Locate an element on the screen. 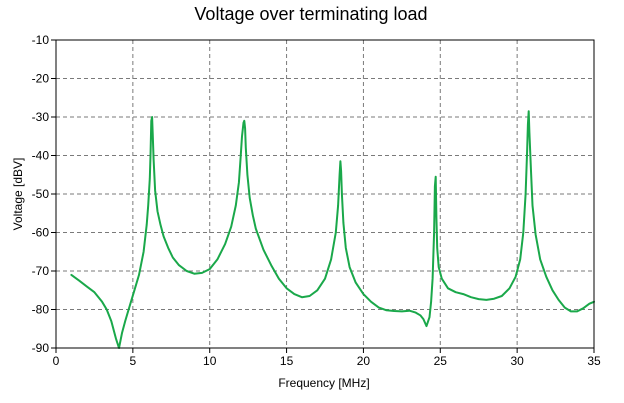 This screenshot has width=624, height=403. x-tick-label: 30 is located at coordinates (517, 361).